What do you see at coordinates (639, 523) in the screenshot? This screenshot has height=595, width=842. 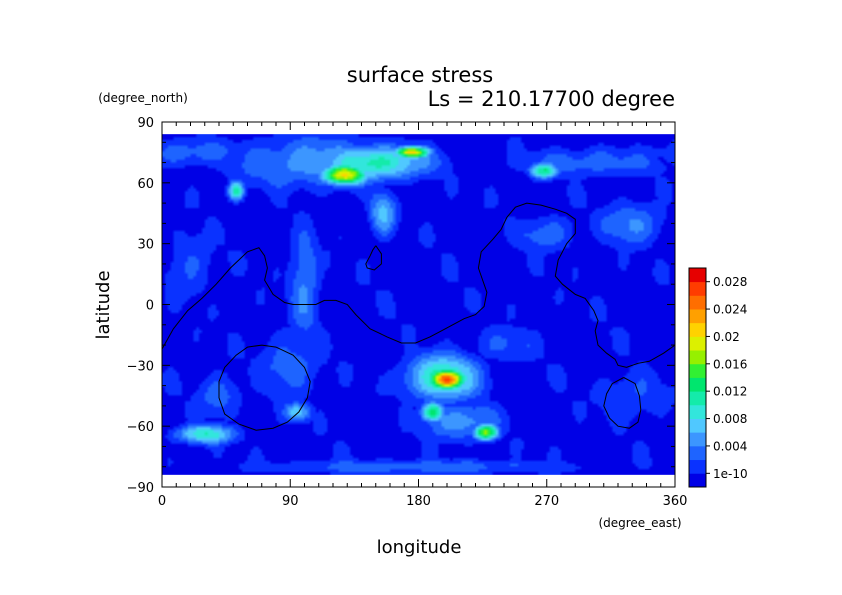 I see `x-units-label: (degree_east)` at bounding box center [639, 523].